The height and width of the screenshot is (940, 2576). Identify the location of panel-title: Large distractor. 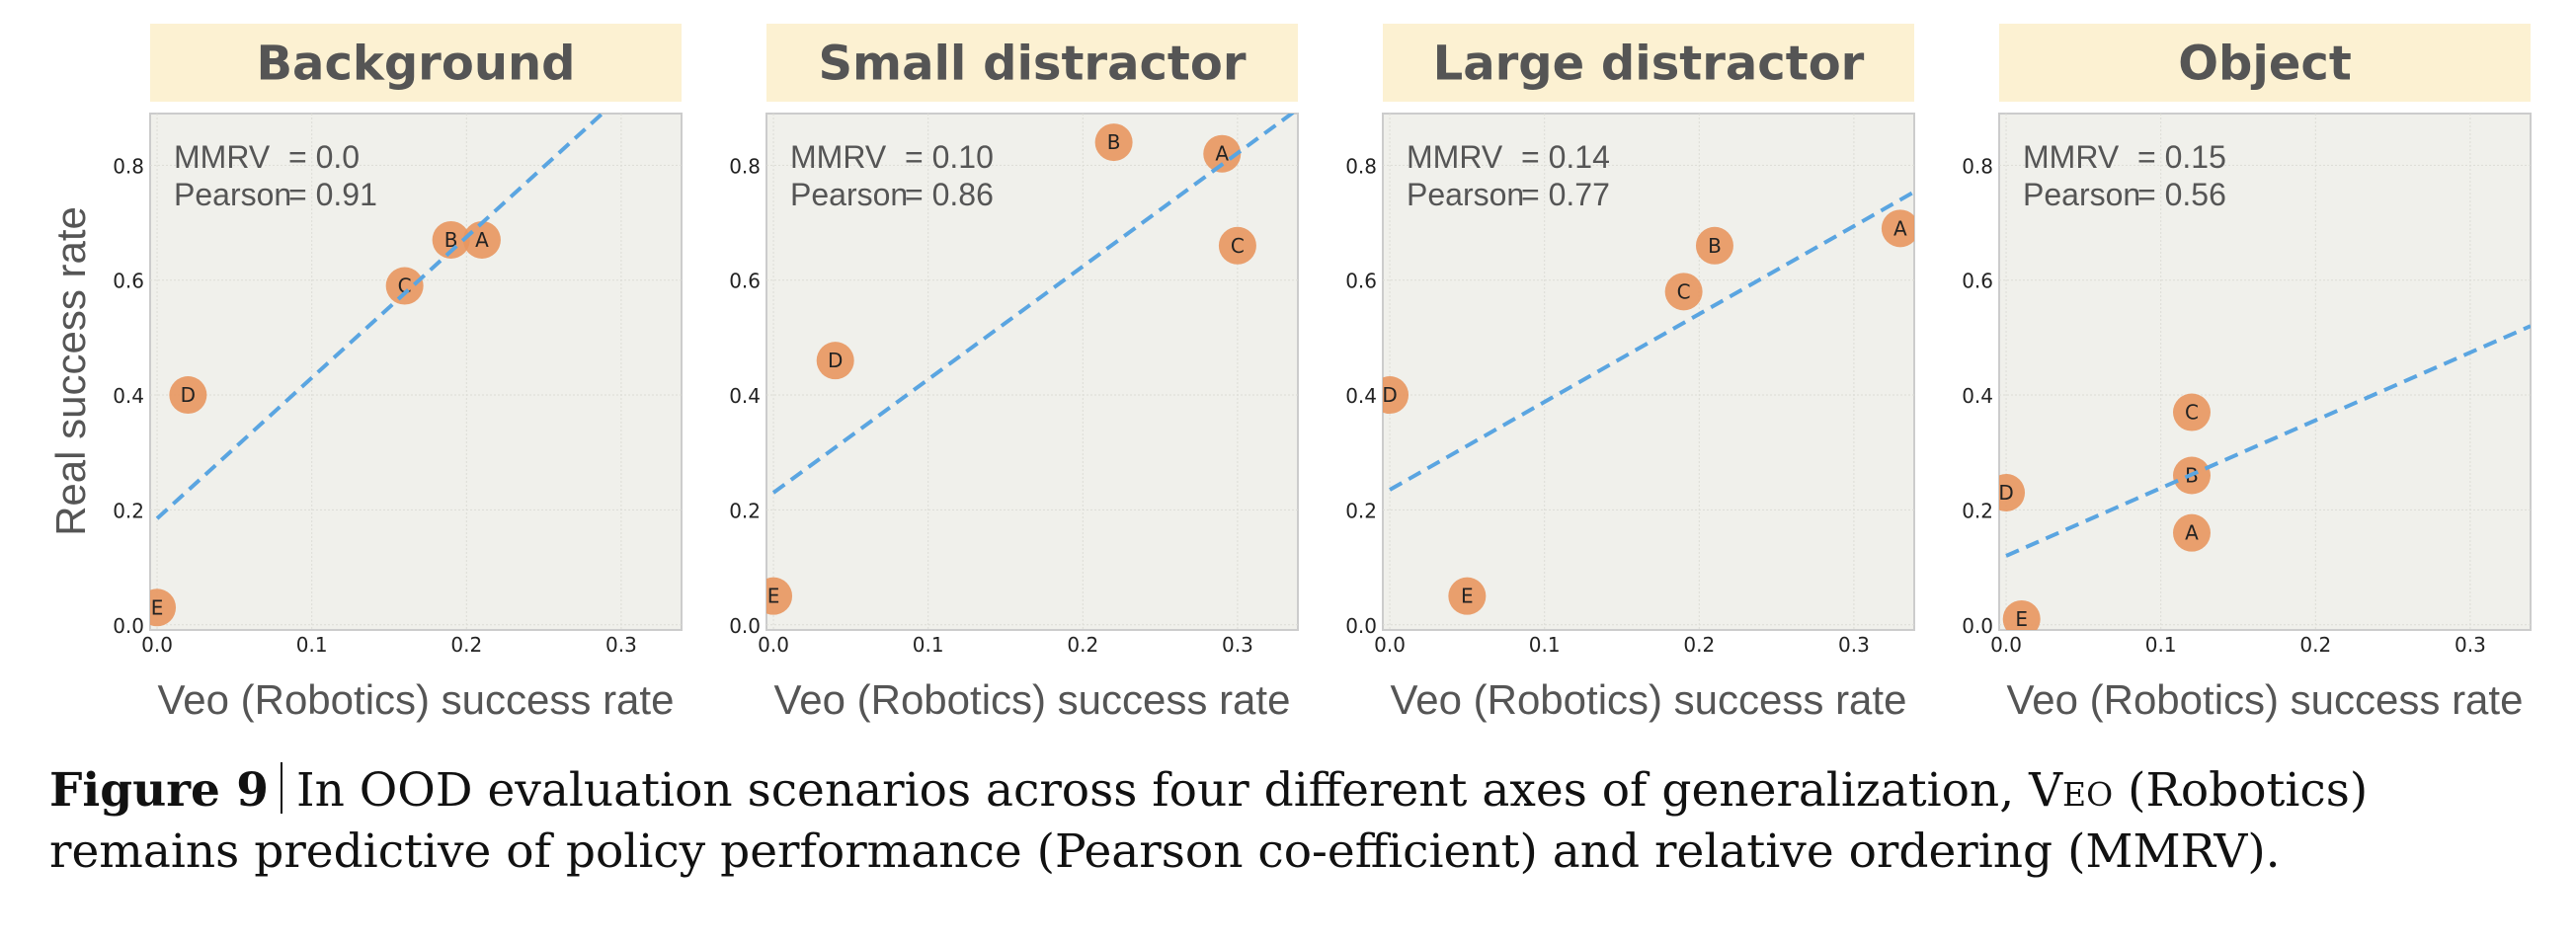
(1649, 64).